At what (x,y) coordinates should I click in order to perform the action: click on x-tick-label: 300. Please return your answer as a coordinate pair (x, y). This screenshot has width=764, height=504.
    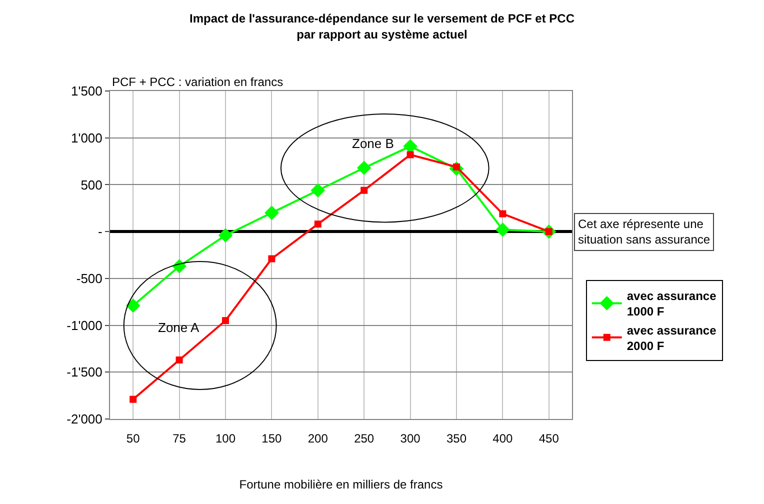
    Looking at the image, I should click on (410, 438).